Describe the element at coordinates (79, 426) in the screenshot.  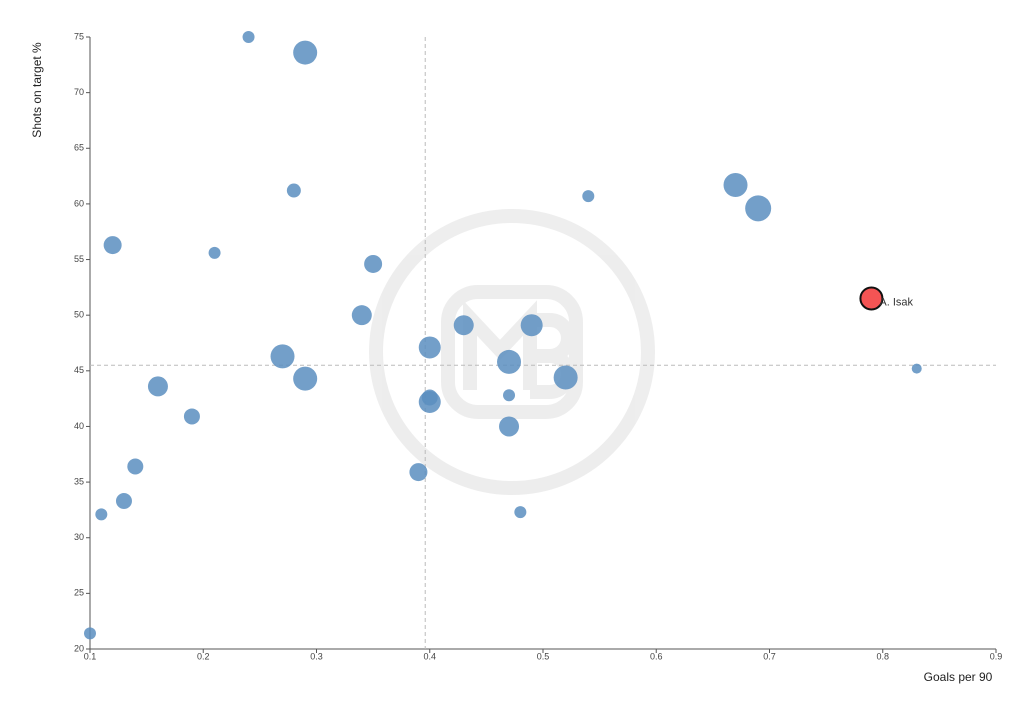
I see `y-tick-label: 40` at that location.